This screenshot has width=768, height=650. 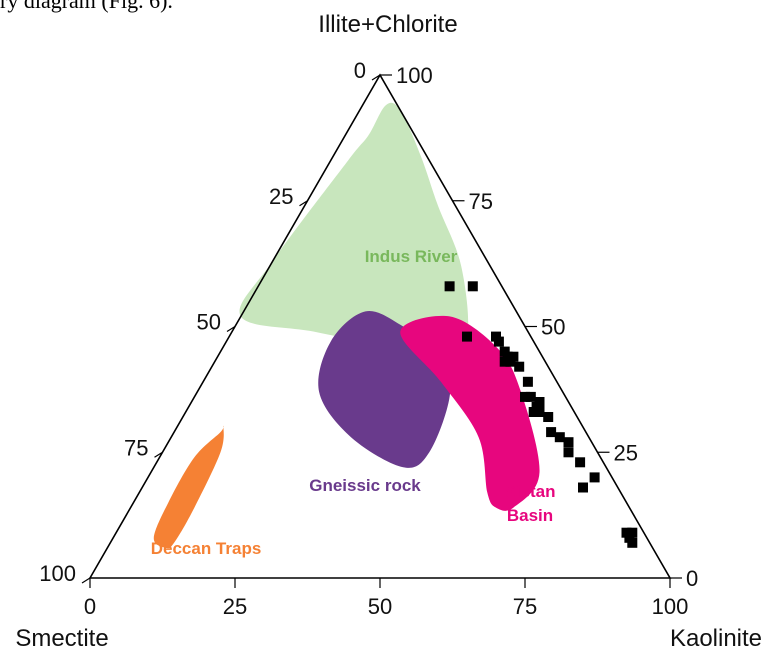 I want to click on caption-fragment: ry diagram (Fig. 6)., so click(x=86, y=6).